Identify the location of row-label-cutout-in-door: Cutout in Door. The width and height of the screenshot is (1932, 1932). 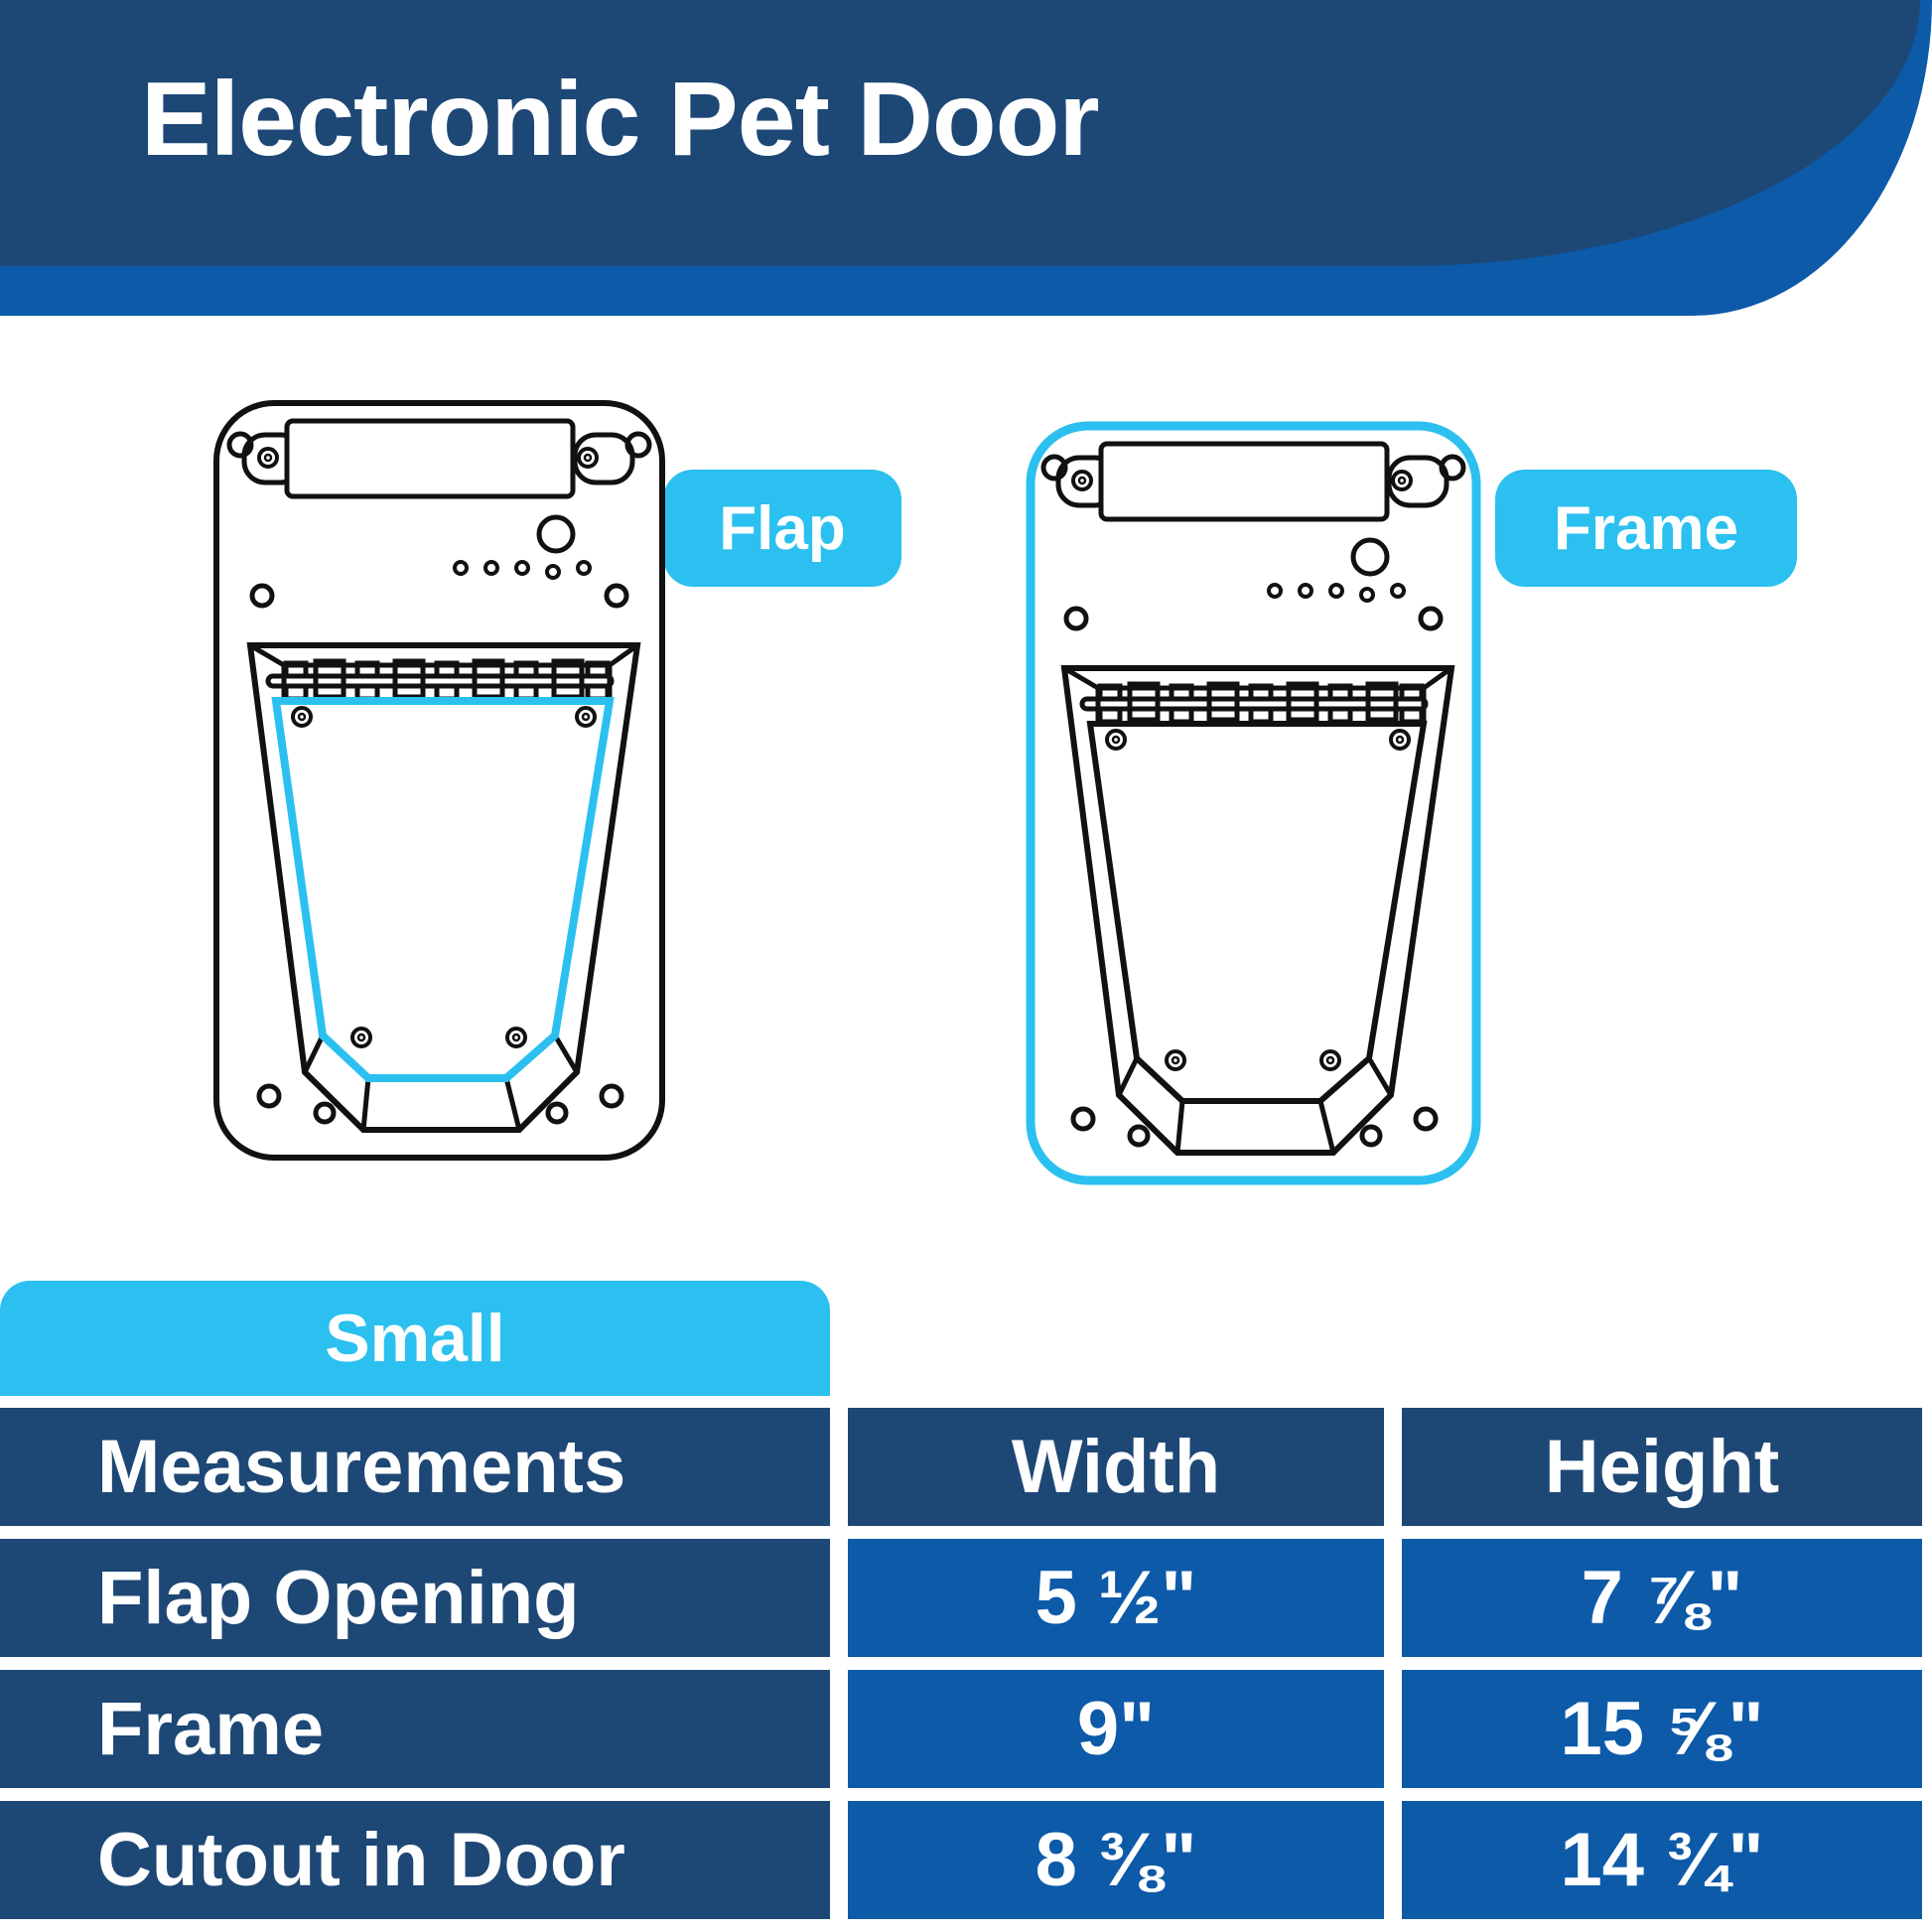
(415, 1860).